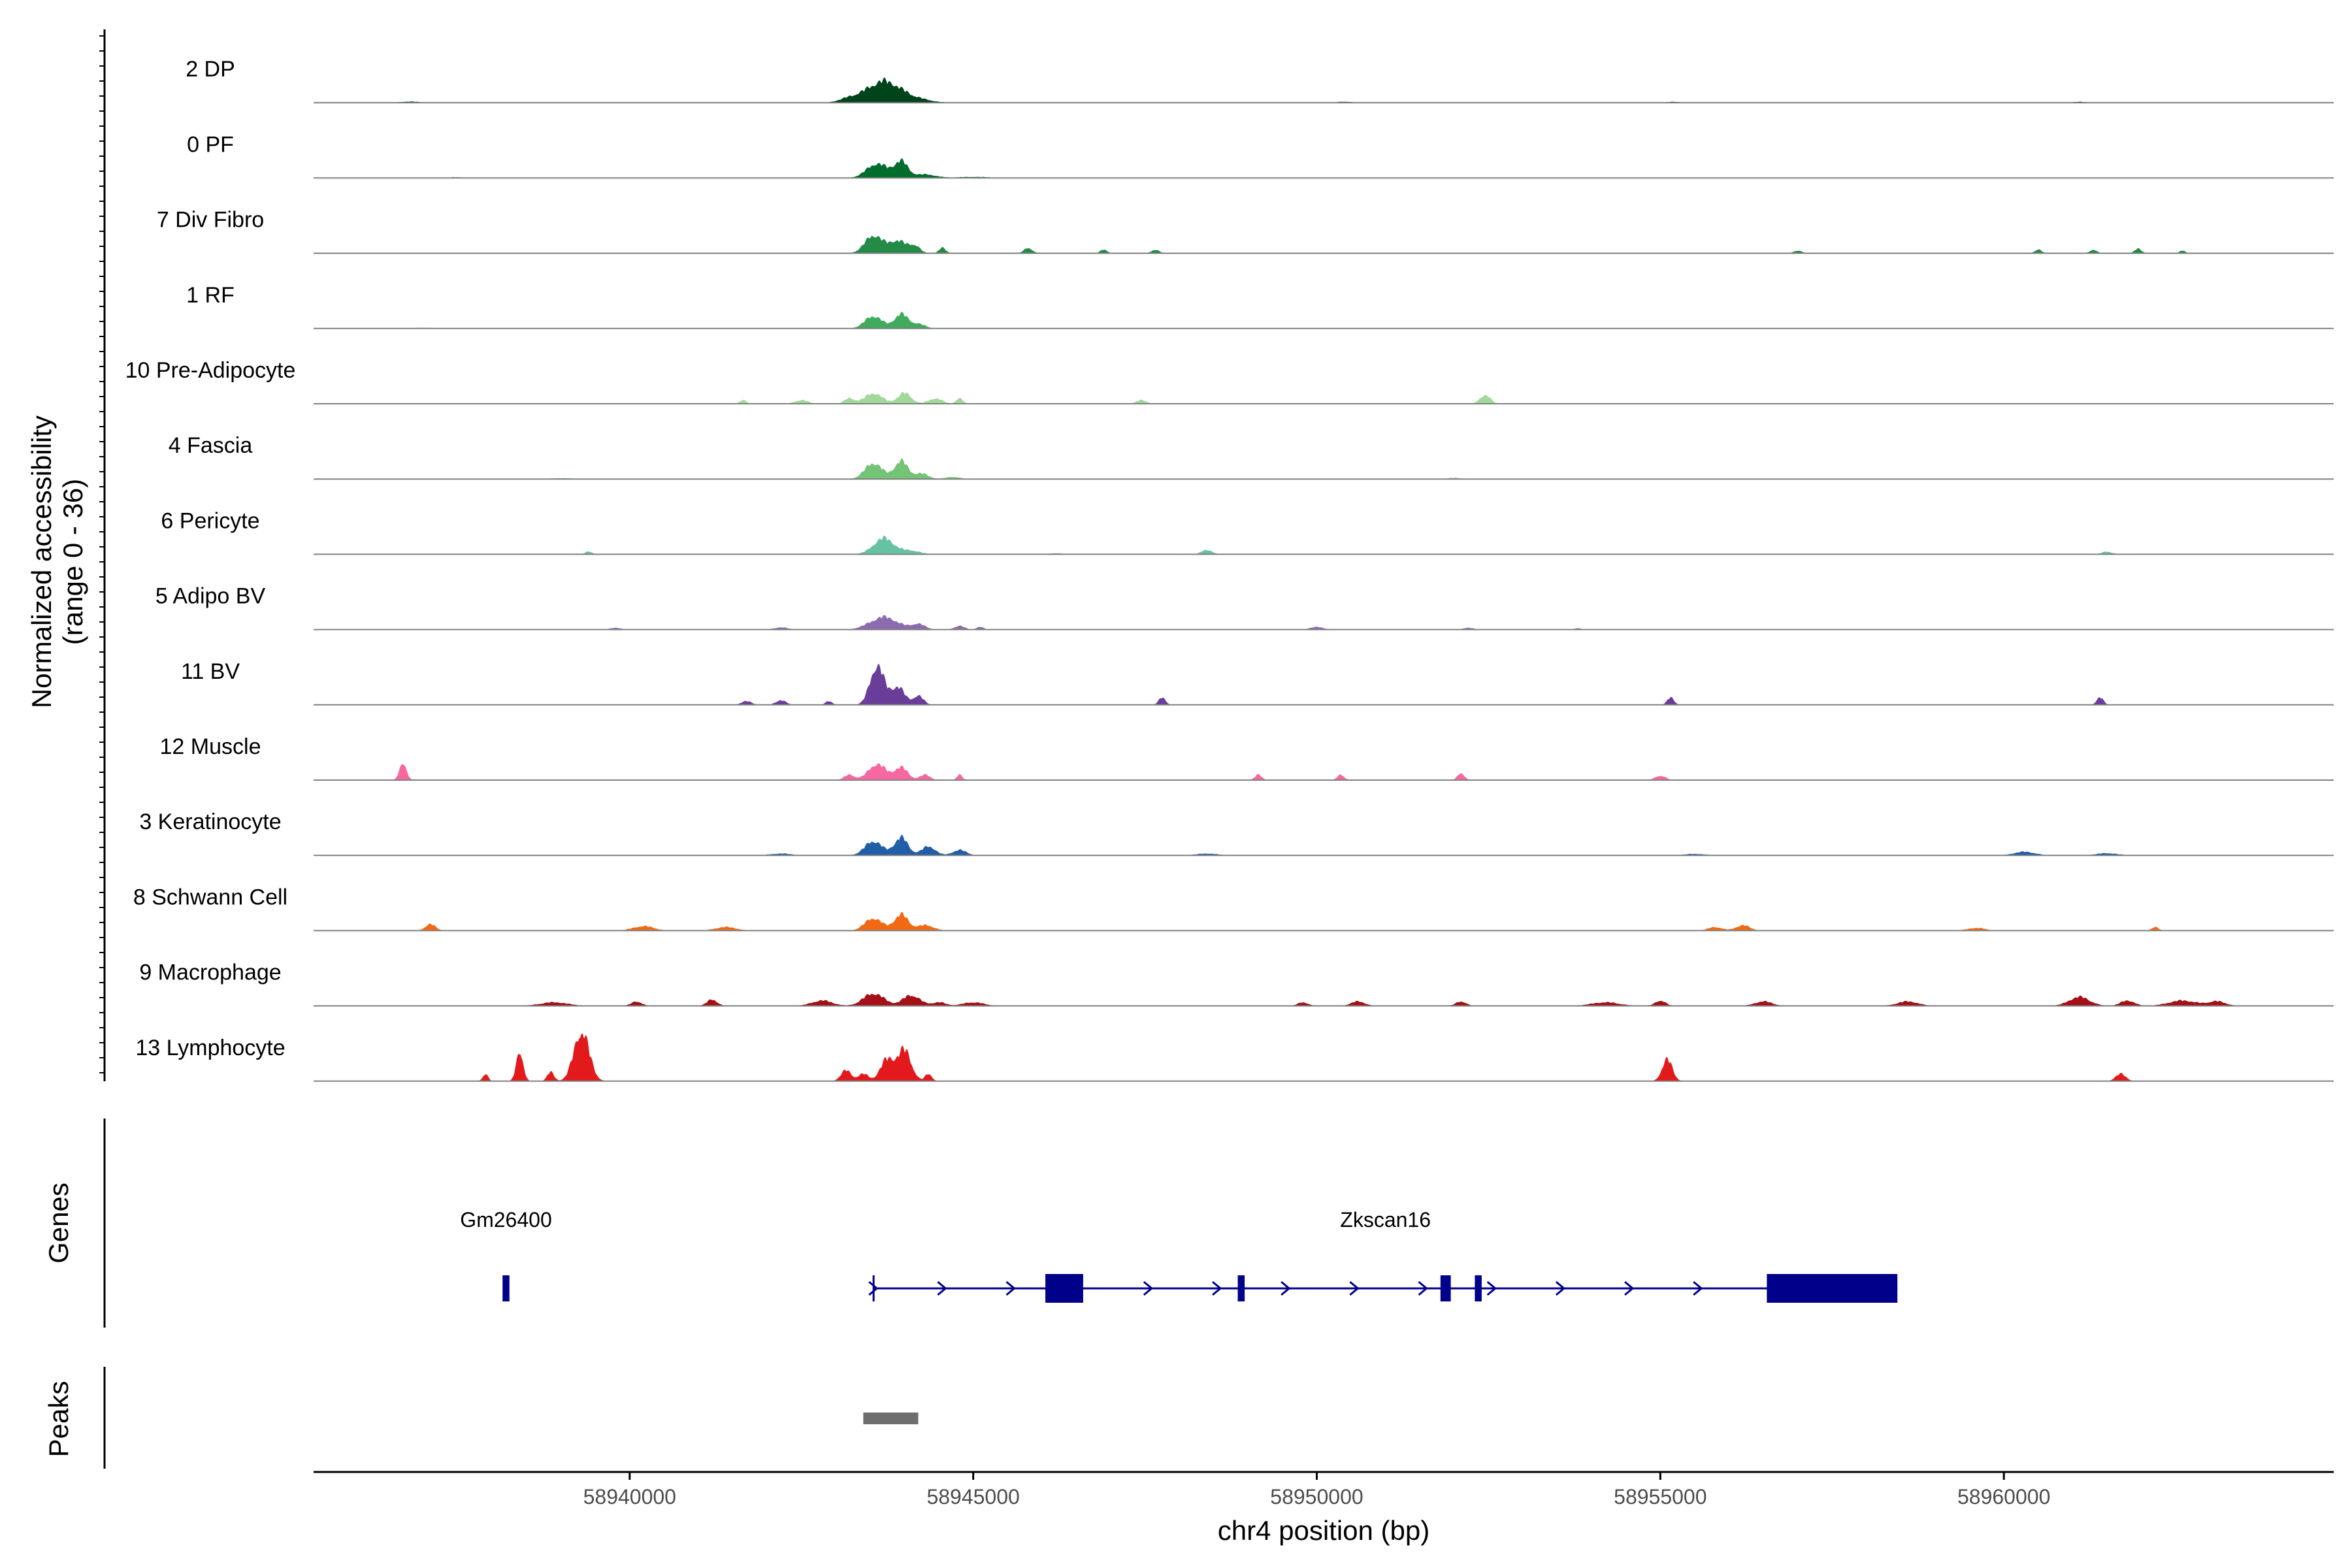  Describe the element at coordinates (210, 671) in the screenshot. I see `track-label: 11 BV` at that location.